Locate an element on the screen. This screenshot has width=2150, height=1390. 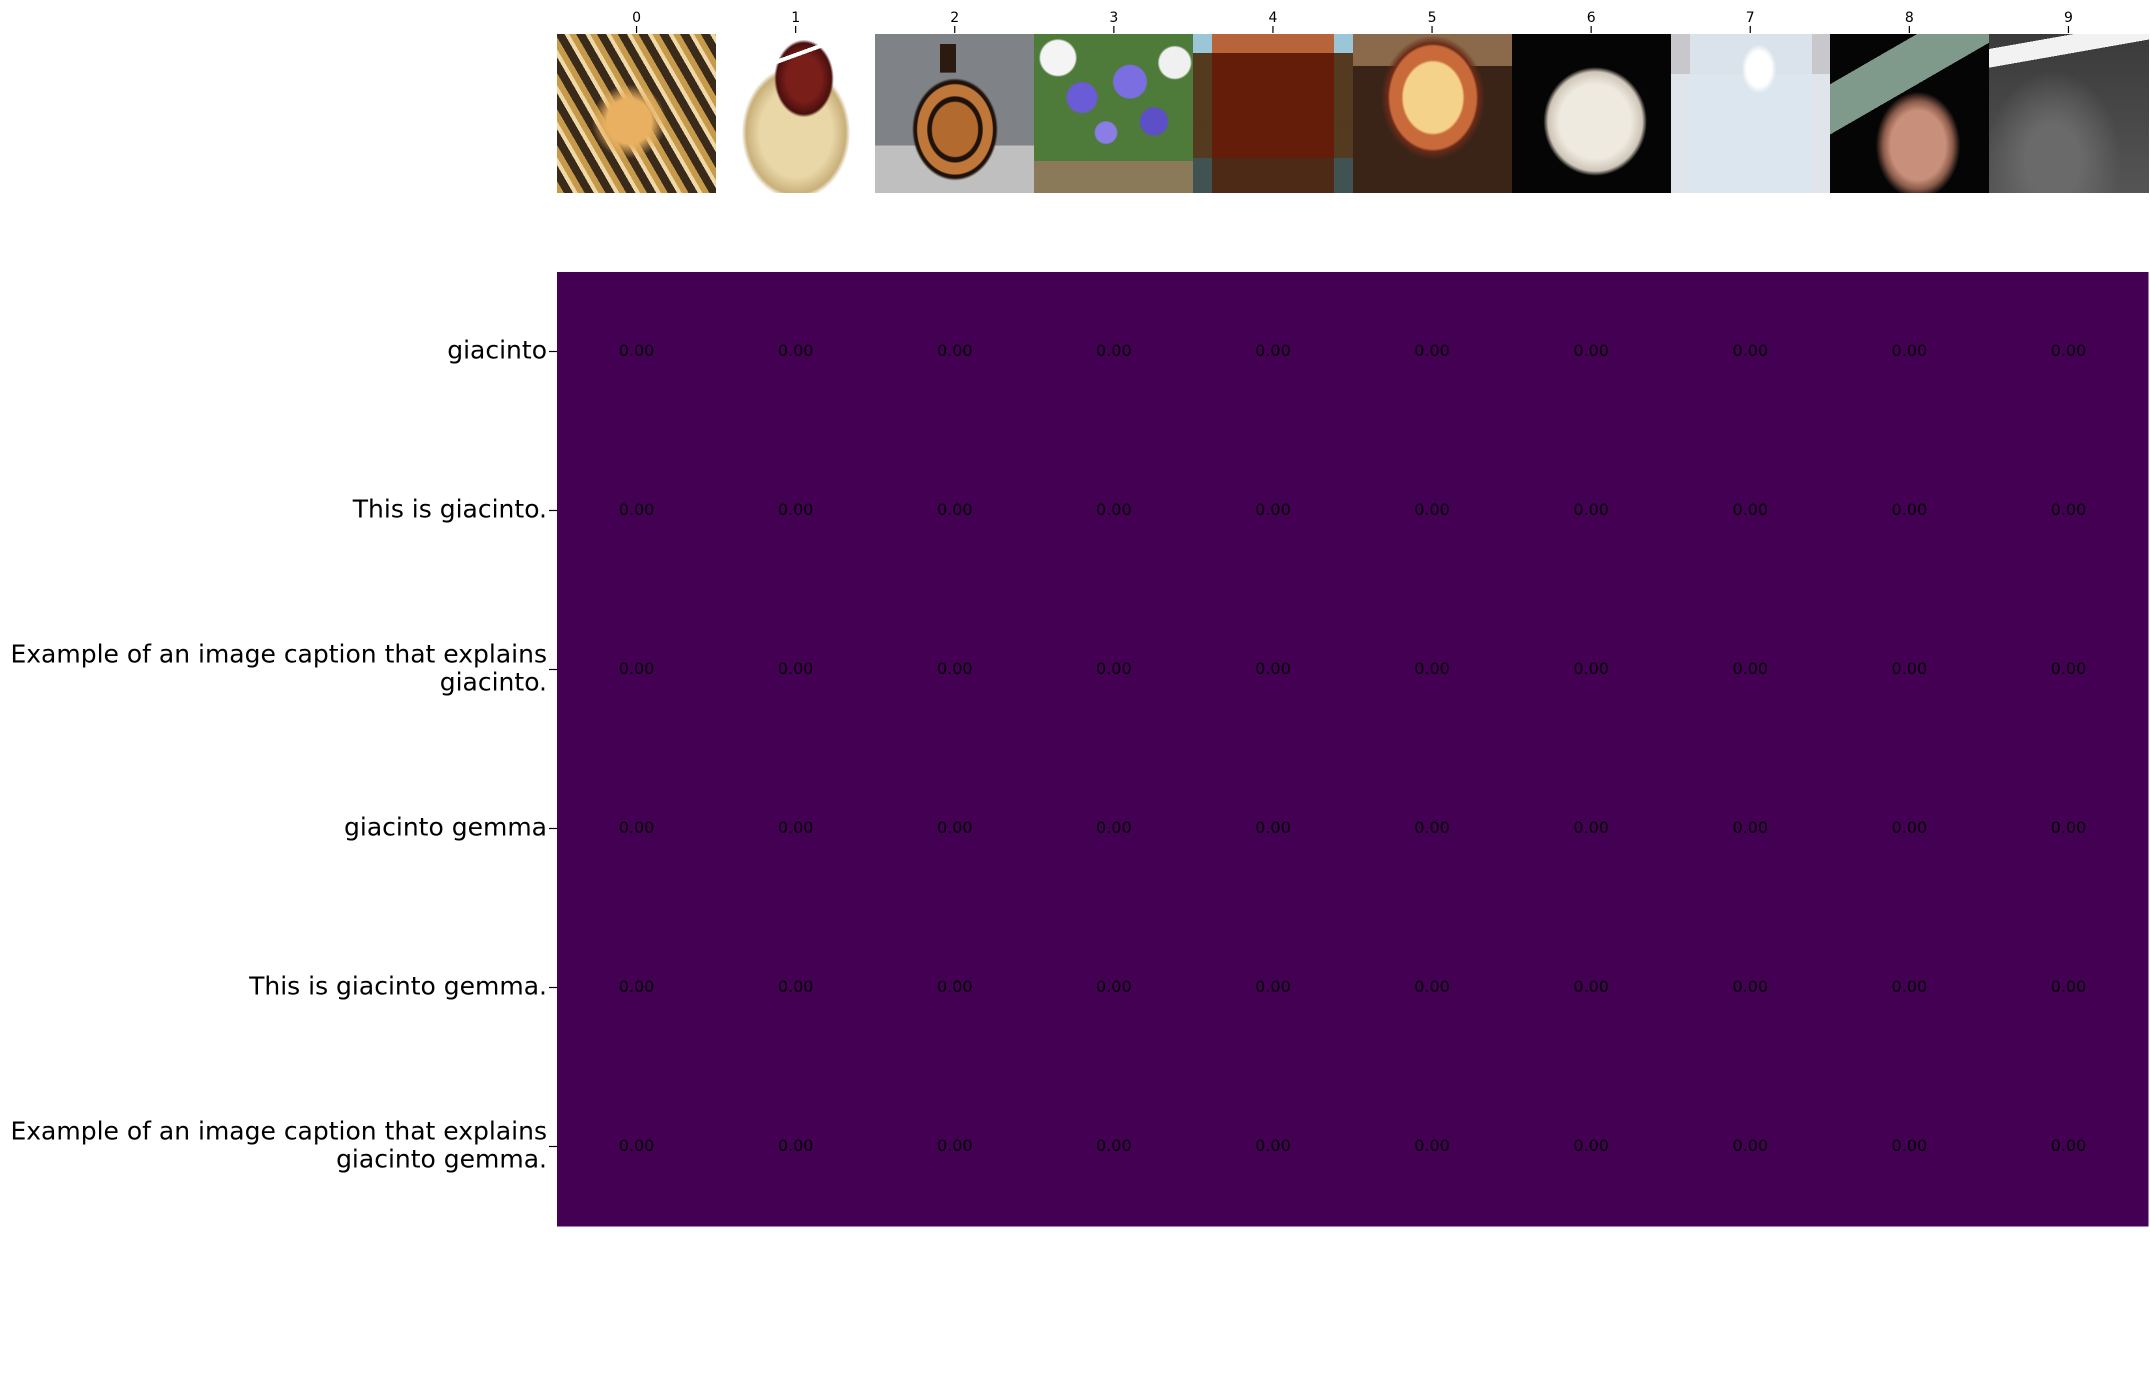
x-tick-label: 6 is located at coordinates (1591, 18).